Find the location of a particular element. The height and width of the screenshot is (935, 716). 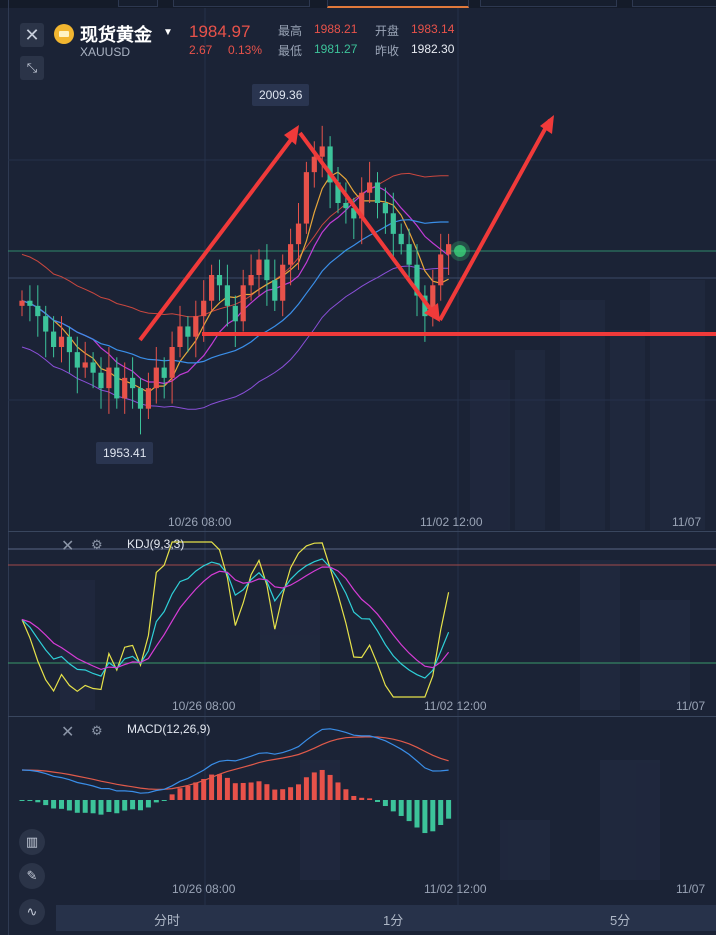

arrowhead is located at coordinates (291, 135).